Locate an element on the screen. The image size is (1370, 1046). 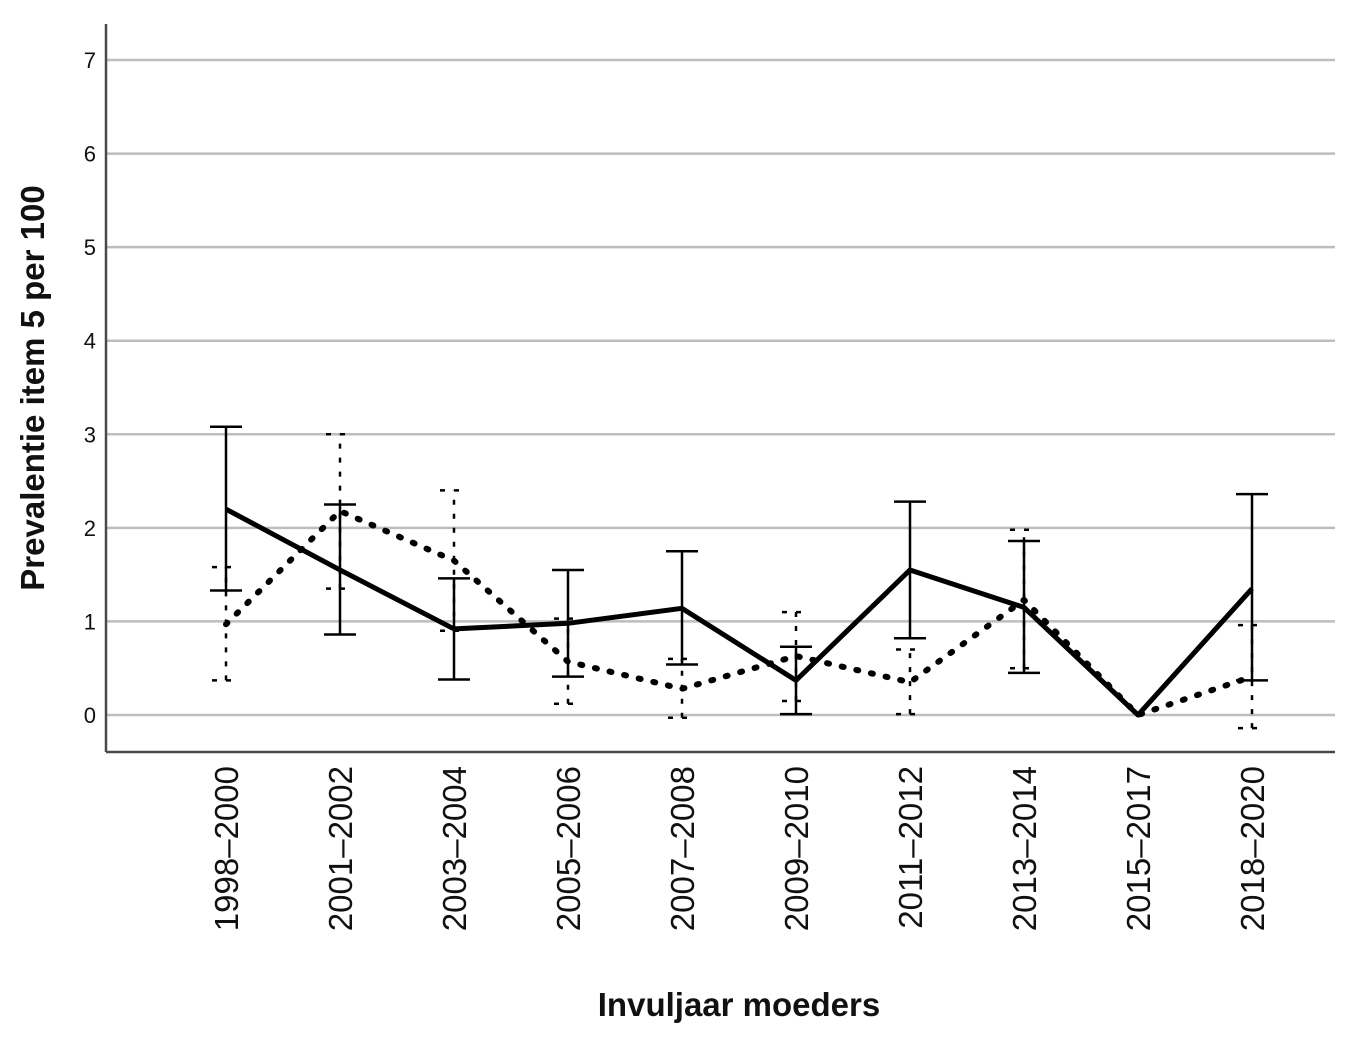
y-tick-label: 3 is located at coordinates (90, 434).